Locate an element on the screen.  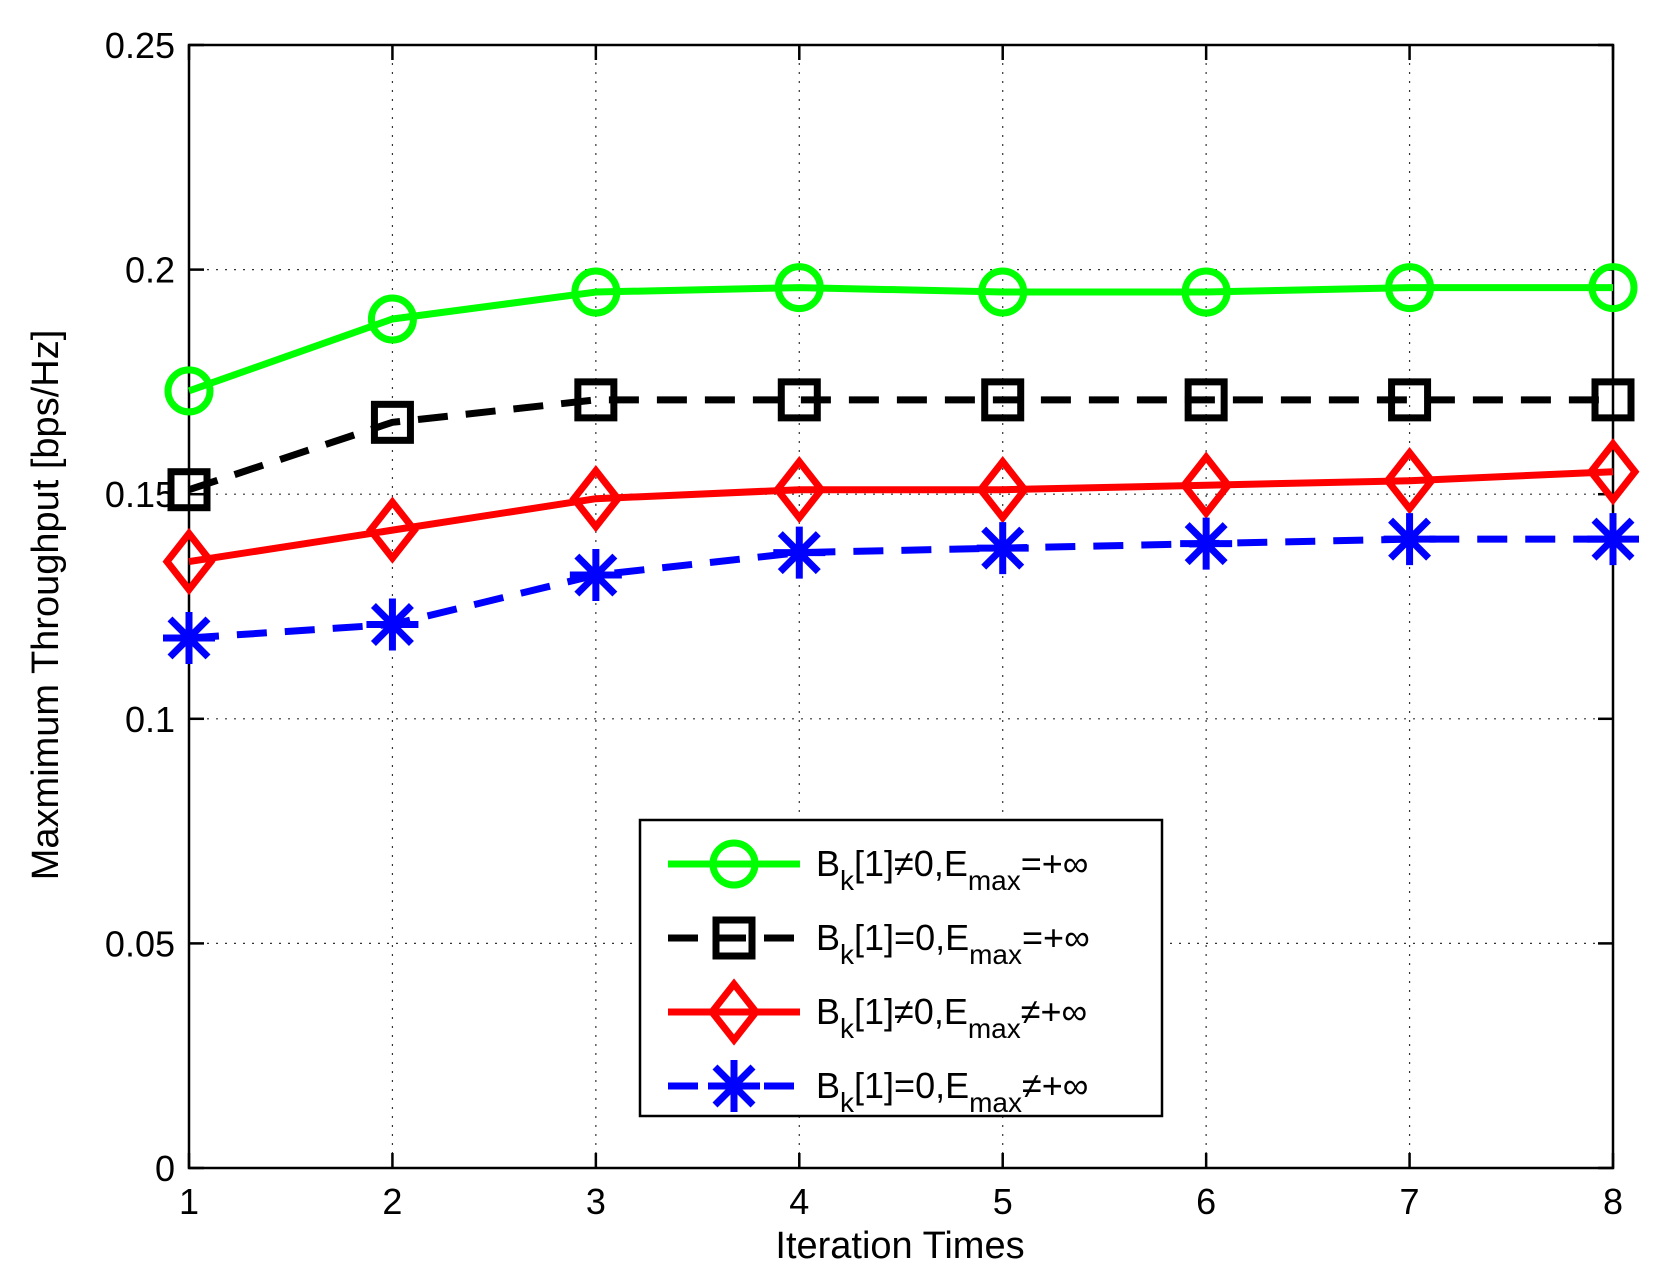
legend-label: Bk[1]≠0,Emax≠+∞ is located at coordinates (951, 1017).